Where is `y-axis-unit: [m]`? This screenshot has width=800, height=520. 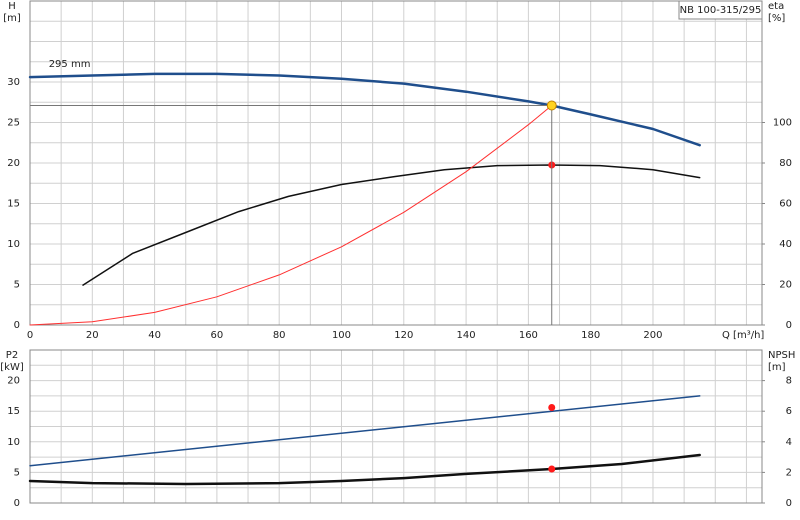 y-axis-unit: [m] is located at coordinates (12, 18).